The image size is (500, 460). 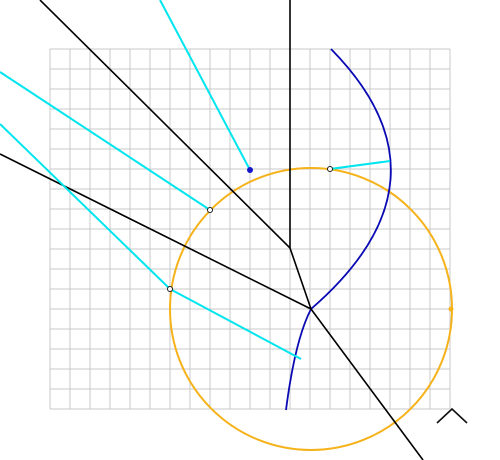 What do you see at coordinates (451, 309) in the screenshot?
I see `circle-handle` at bounding box center [451, 309].